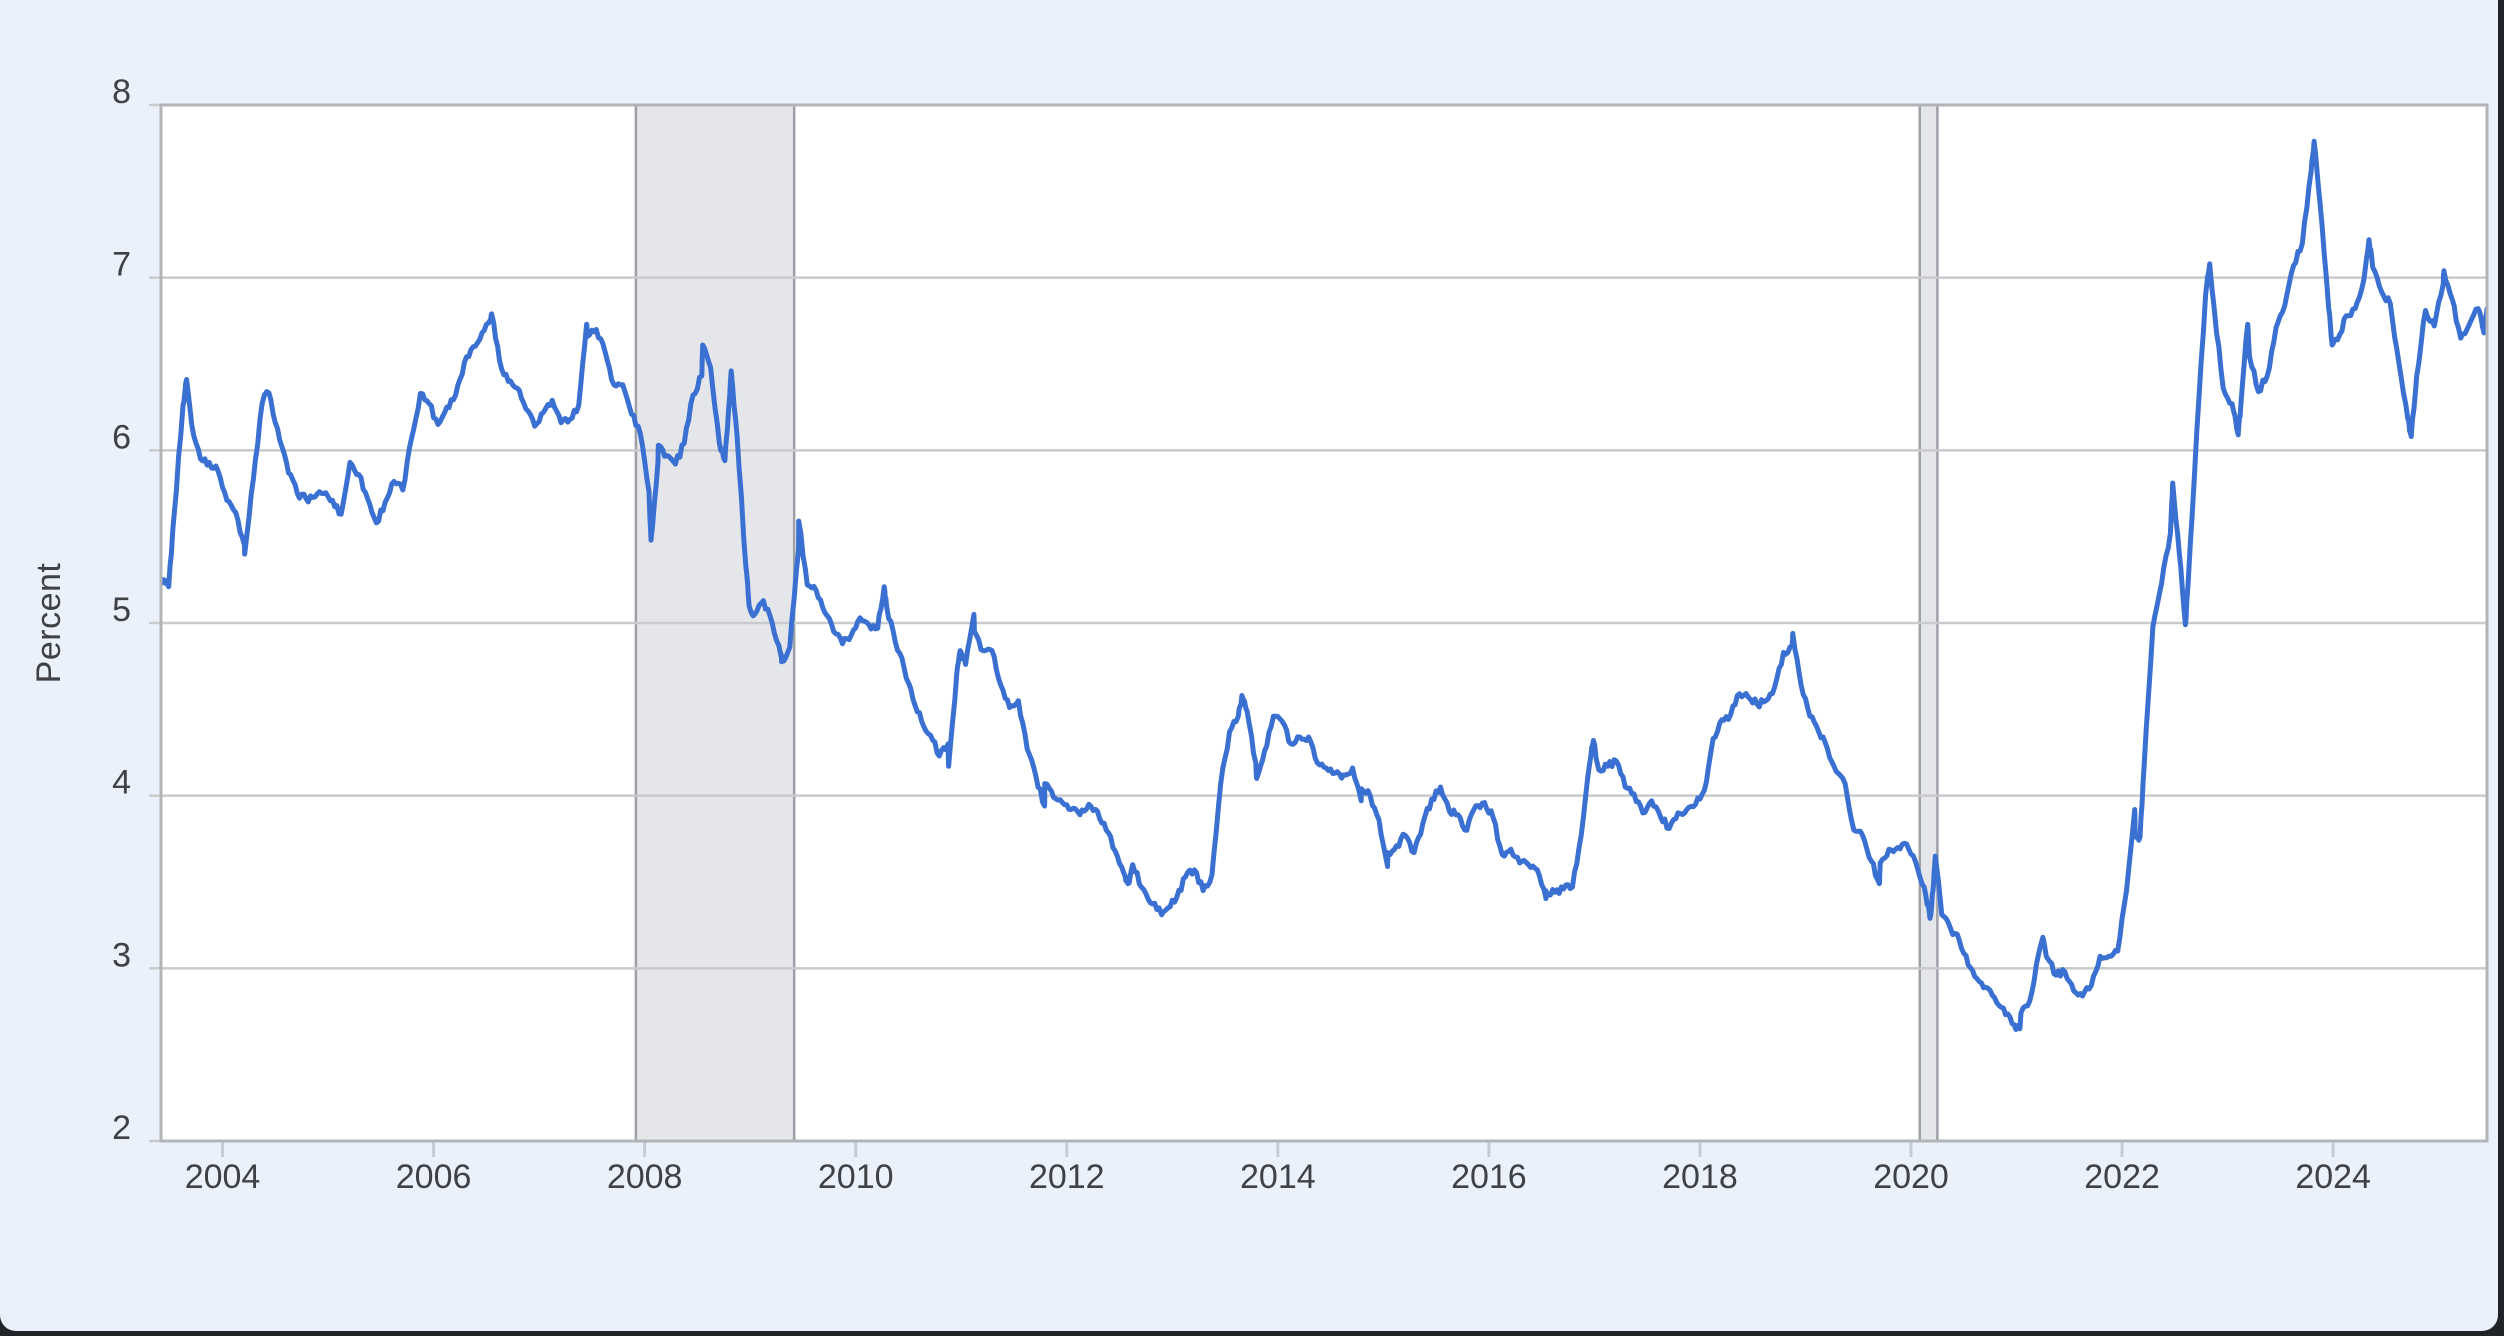 The width and height of the screenshot is (2504, 1336). Describe the element at coordinates (121, 783) in the screenshot. I see `y-axis-tick-label: 4` at that location.